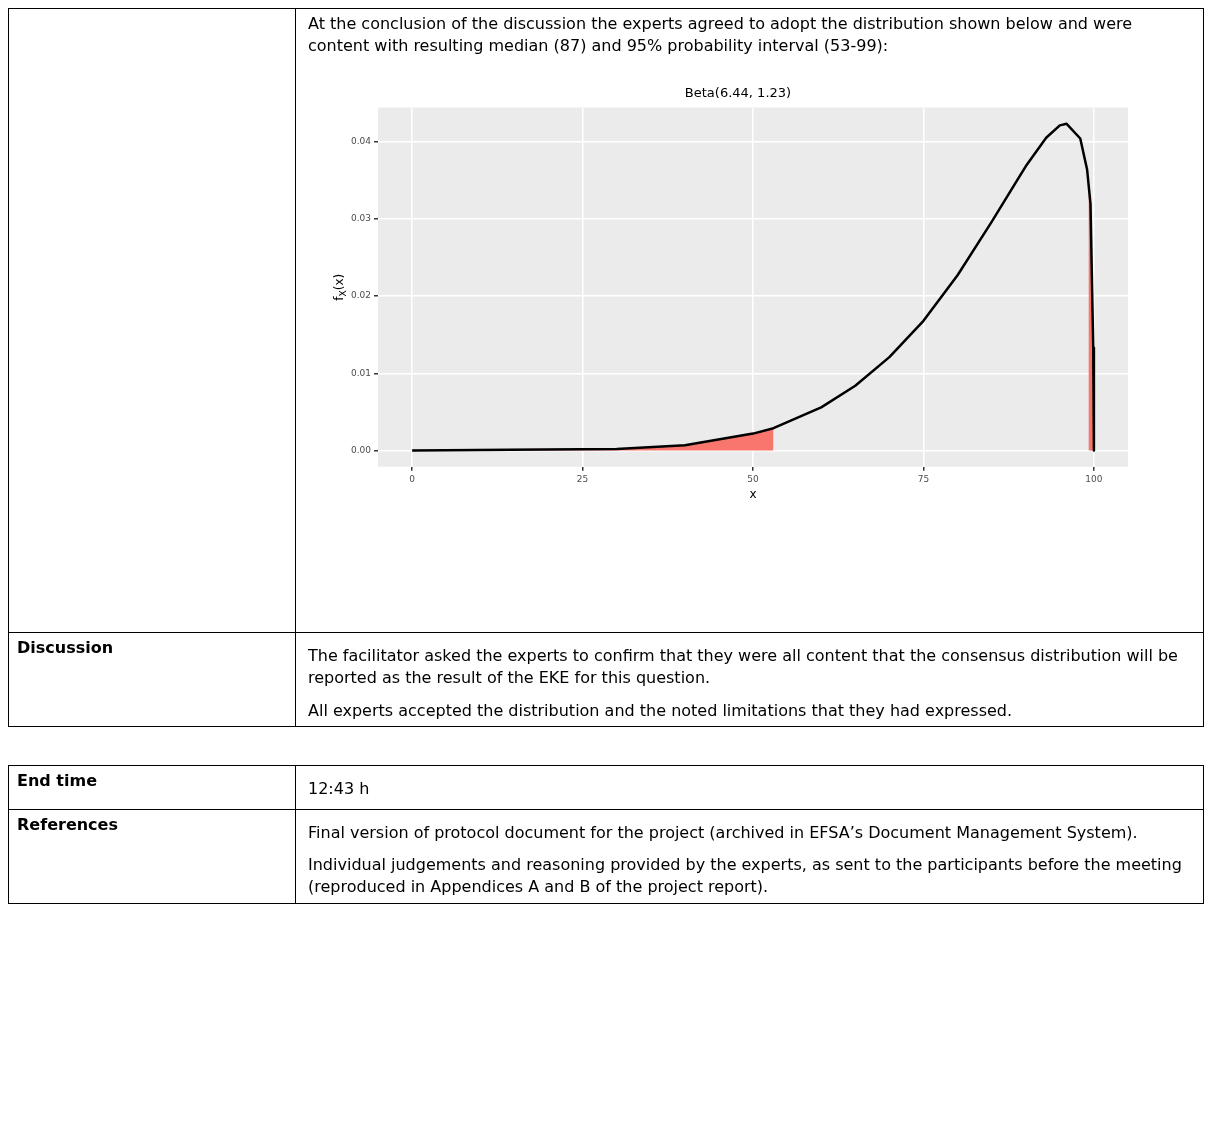 This screenshot has height=1138, width=1212. What do you see at coordinates (582, 478) in the screenshot?
I see `x-tick-label: 25` at bounding box center [582, 478].